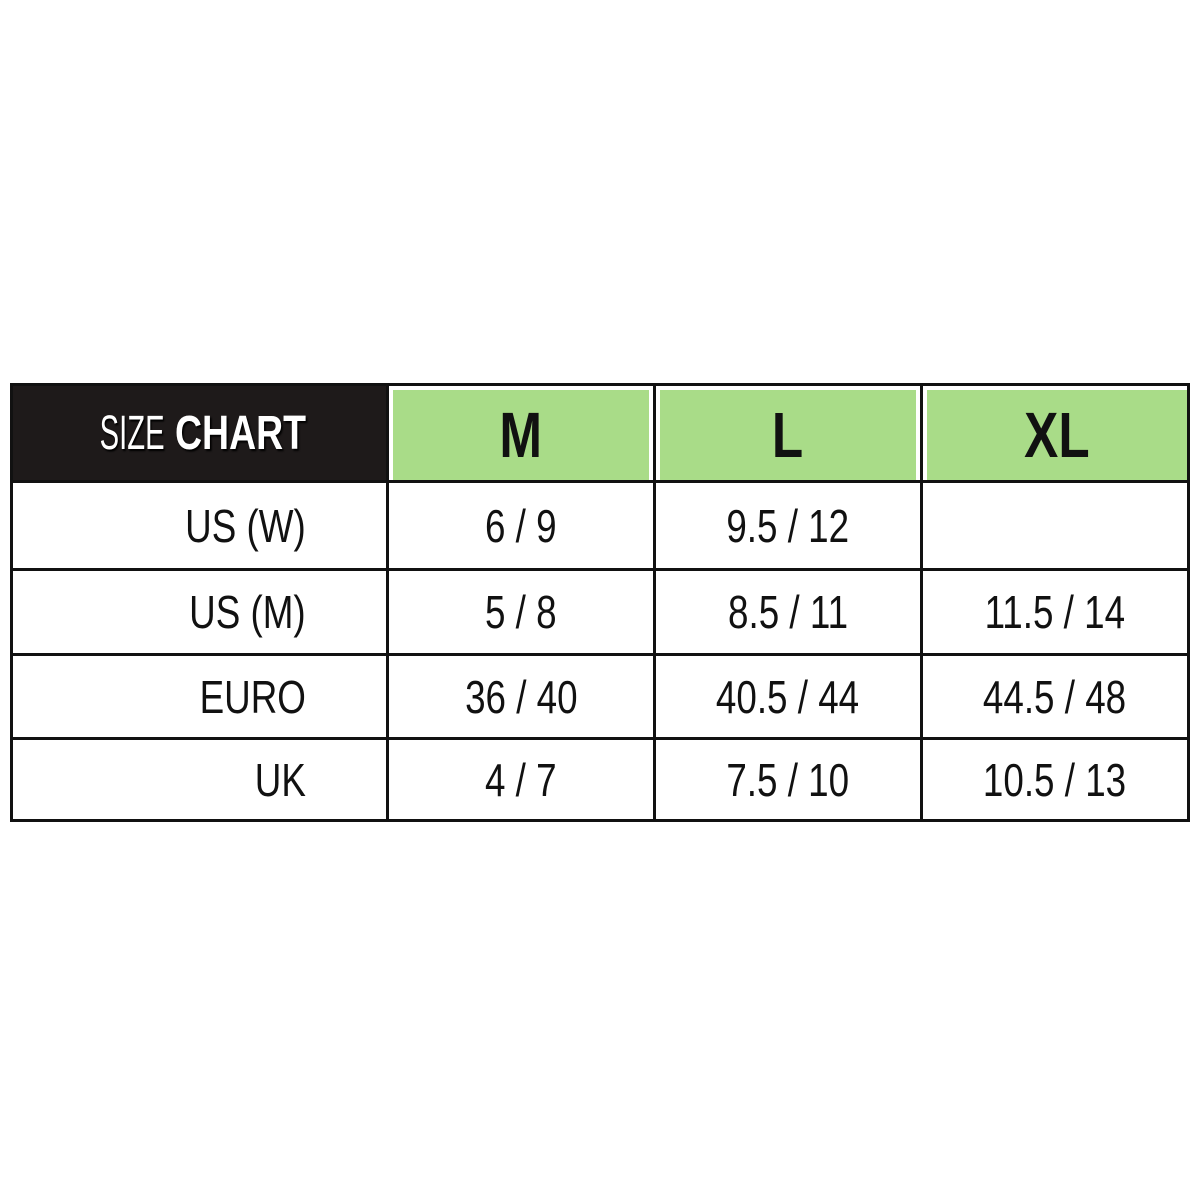  Describe the element at coordinates (132, 433) in the screenshot. I see `title-light: SIZE` at that location.